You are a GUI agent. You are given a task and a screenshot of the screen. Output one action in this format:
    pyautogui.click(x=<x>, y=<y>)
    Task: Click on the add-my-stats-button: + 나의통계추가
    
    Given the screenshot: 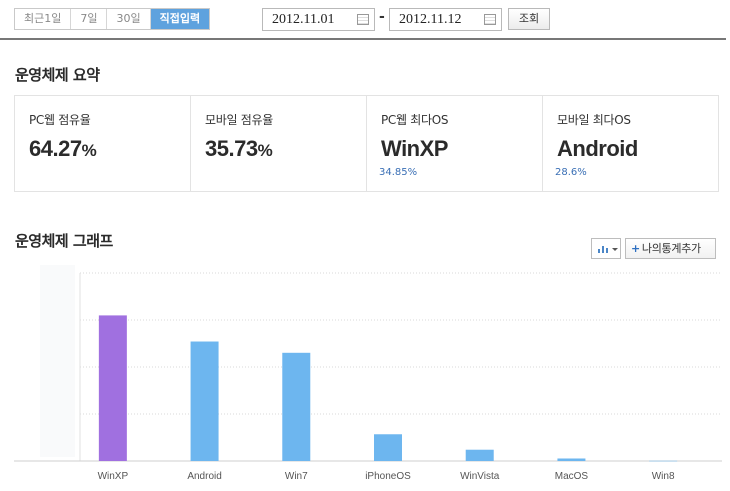 What is the action you would take?
    pyautogui.click(x=670, y=248)
    